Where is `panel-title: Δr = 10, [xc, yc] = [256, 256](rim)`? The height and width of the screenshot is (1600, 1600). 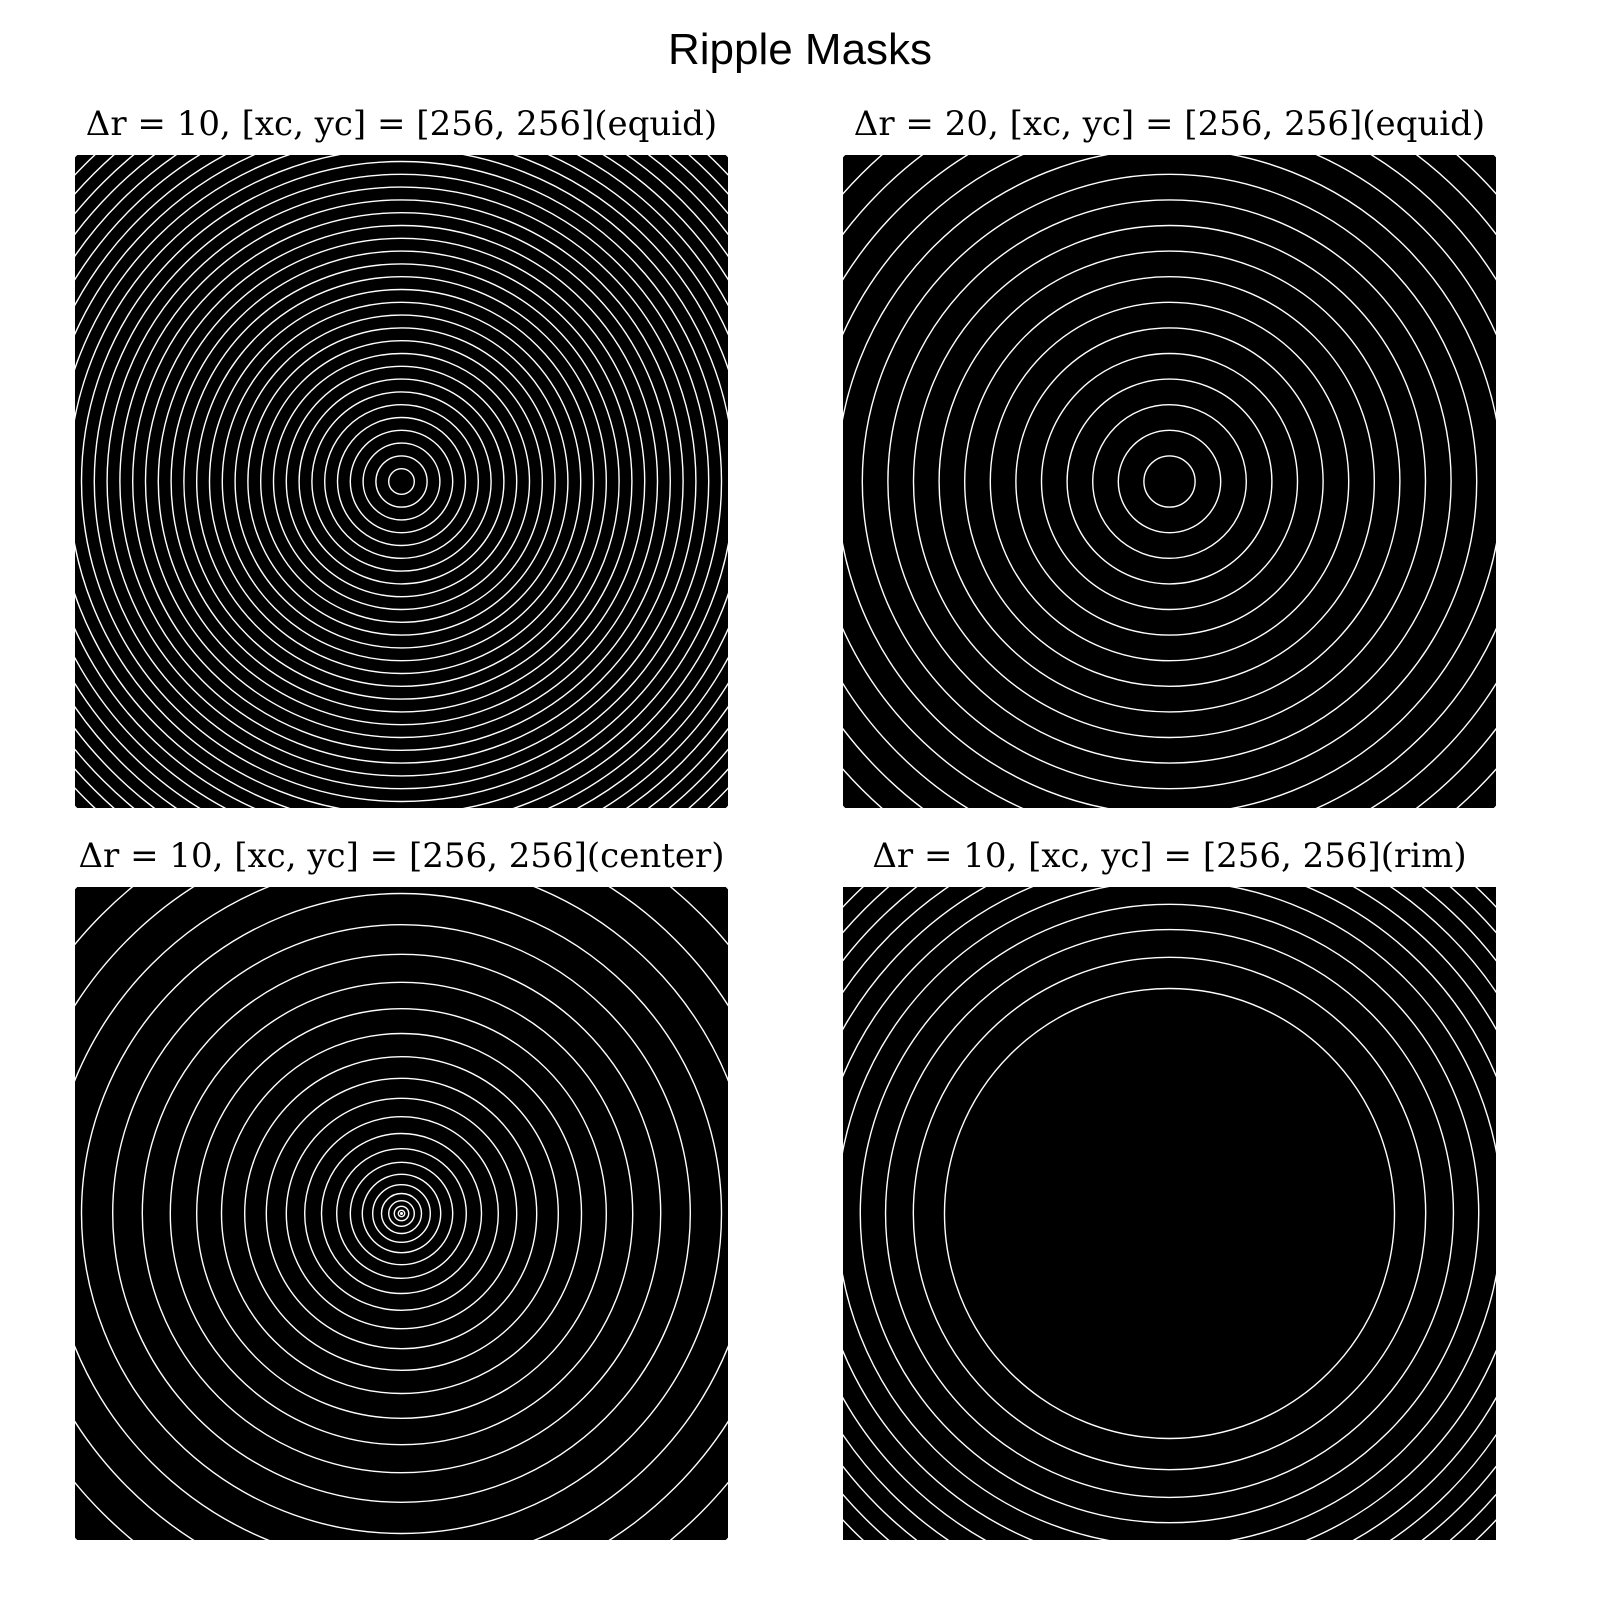 panel-title: Δr = 10, [xc, yc] = [256, 256](rim) is located at coordinates (1169, 856).